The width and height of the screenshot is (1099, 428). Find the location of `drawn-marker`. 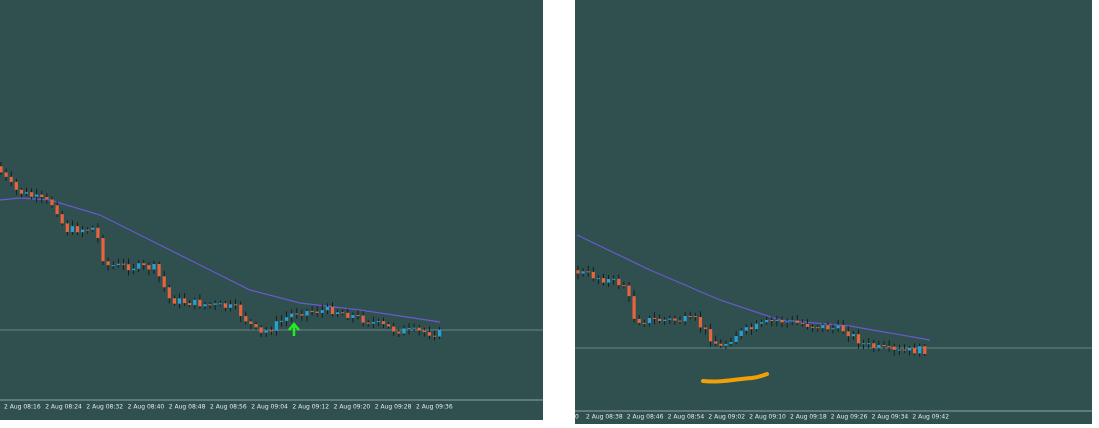

drawn-marker is located at coordinates (735, 378).